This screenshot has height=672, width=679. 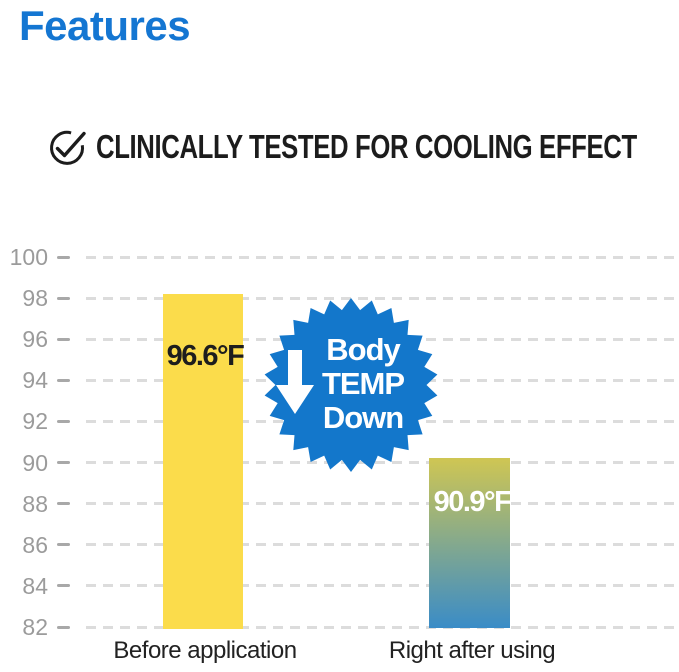 I want to click on y-axis-label: 100, so click(x=28, y=257).